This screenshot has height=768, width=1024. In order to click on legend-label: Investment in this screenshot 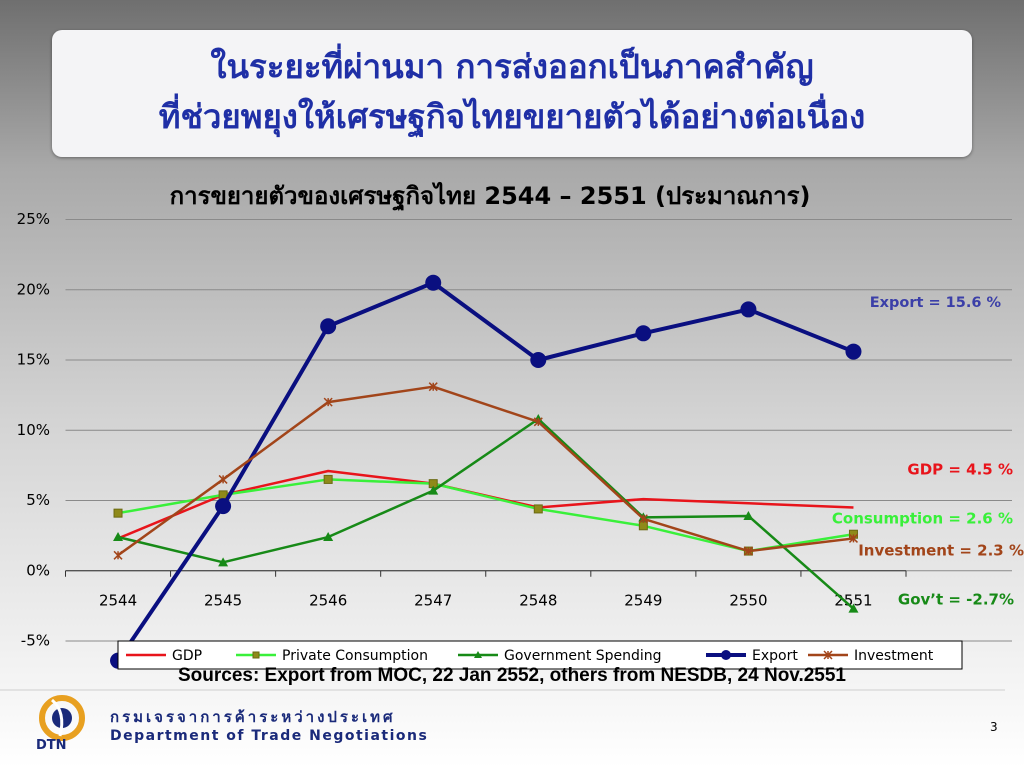, I will do `click(894, 656)`.